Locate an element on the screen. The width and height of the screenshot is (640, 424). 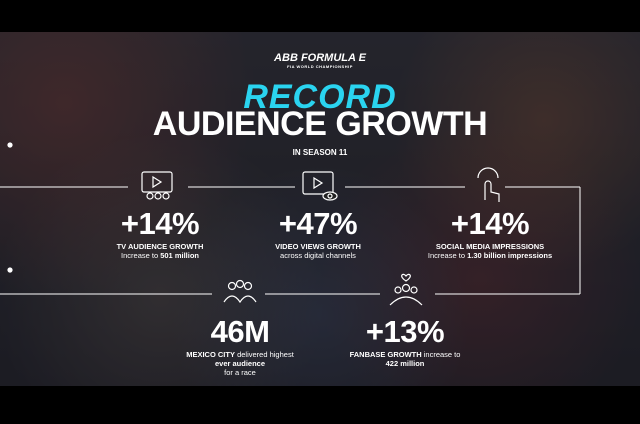
description-text: across digital channels is located at coordinates (318, 255).